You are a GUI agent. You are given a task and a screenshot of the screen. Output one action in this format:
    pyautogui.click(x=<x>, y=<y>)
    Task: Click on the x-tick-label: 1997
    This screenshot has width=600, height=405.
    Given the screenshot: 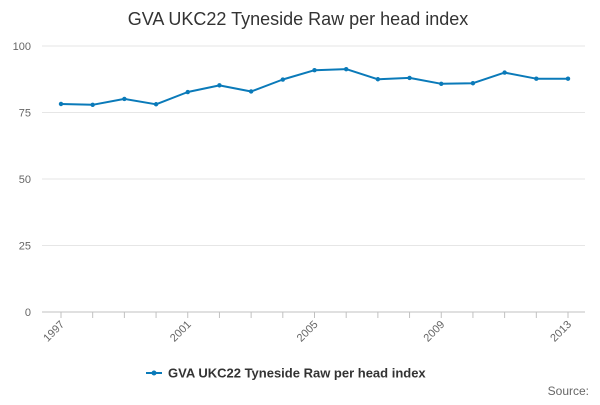 What is the action you would take?
    pyautogui.click(x=54, y=332)
    